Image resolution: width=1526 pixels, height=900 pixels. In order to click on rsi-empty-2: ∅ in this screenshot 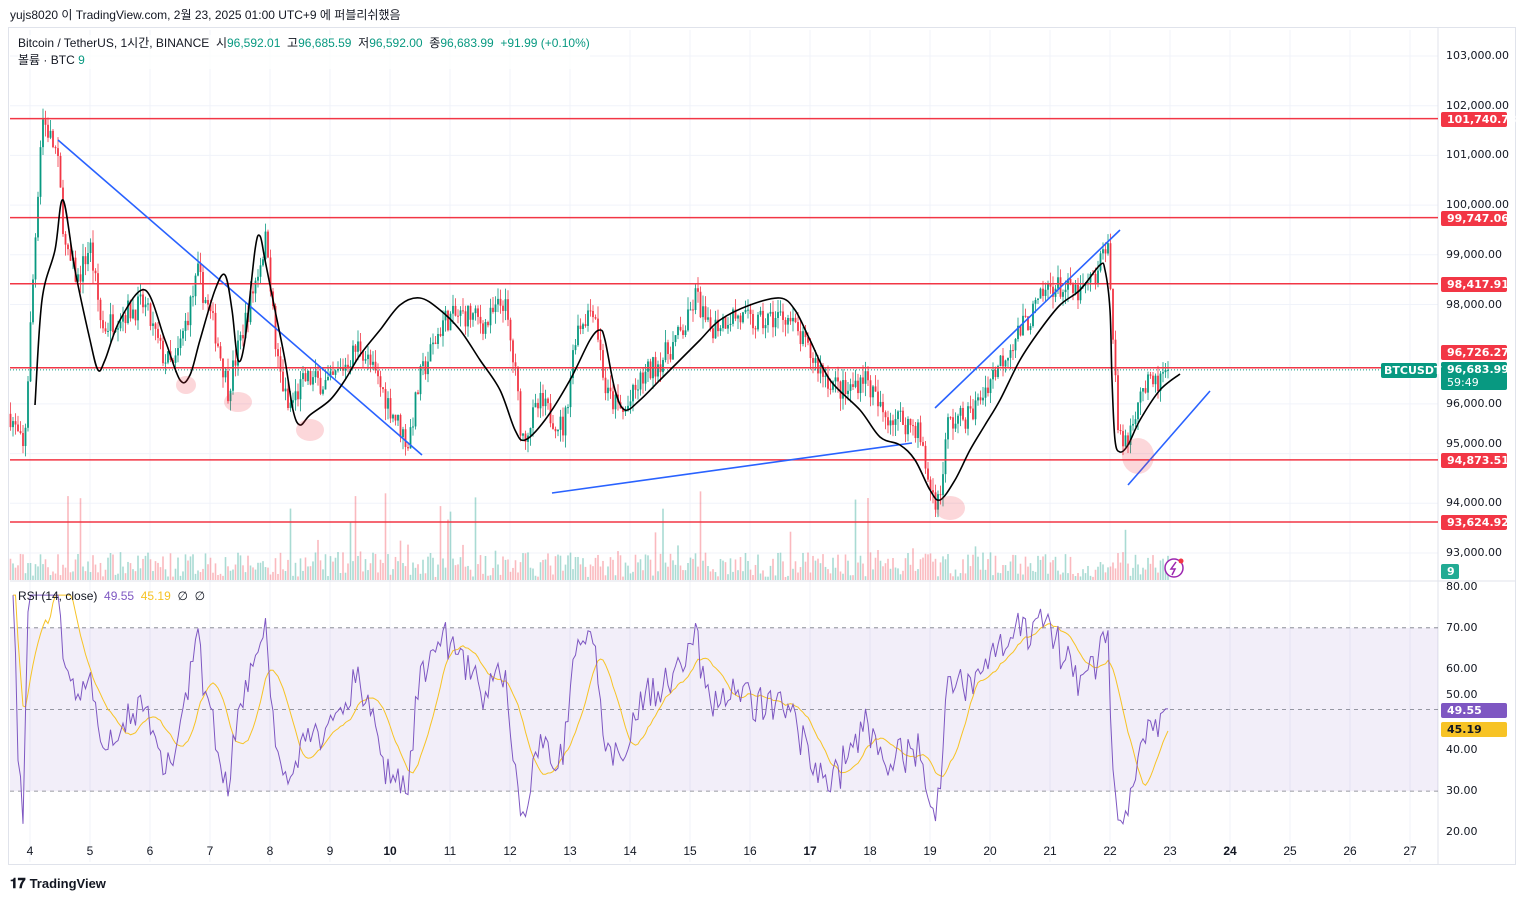, I will do `click(200, 596)`.